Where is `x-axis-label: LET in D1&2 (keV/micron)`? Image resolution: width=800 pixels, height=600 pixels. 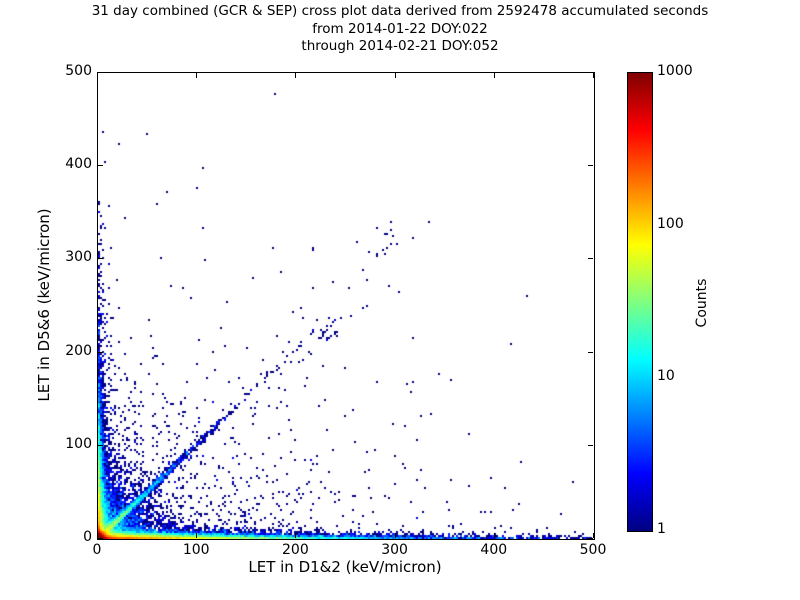 x-axis-label: LET in D1&2 (keV/micron) is located at coordinates (345, 567).